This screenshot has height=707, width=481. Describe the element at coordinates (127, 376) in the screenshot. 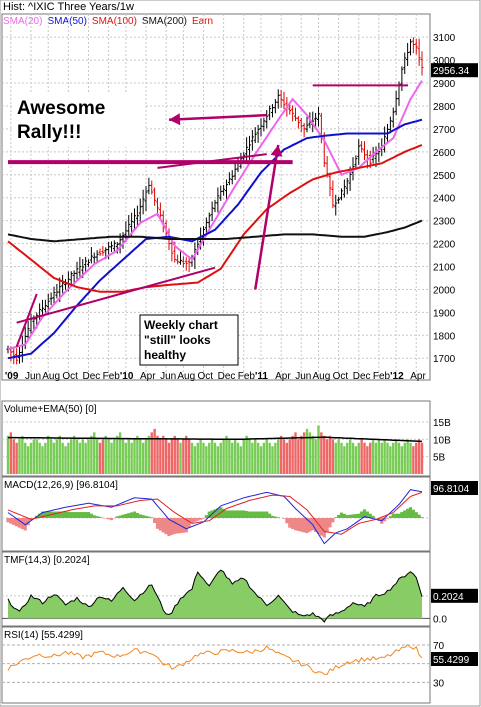

I see `x-tick-label: '10` at that location.